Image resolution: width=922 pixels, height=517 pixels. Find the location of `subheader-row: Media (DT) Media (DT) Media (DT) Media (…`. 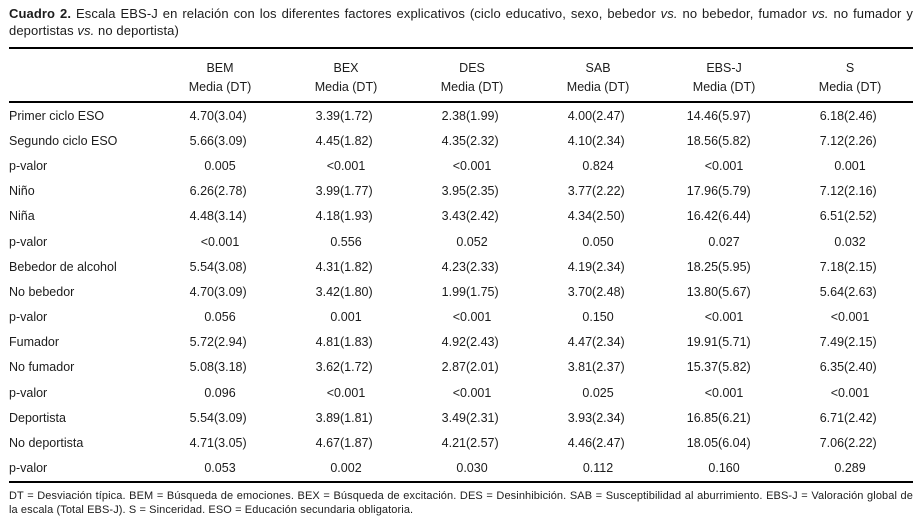

subheader-row: Media (DT) Media (DT) Media (DT) Media (… is located at coordinates (461, 89).